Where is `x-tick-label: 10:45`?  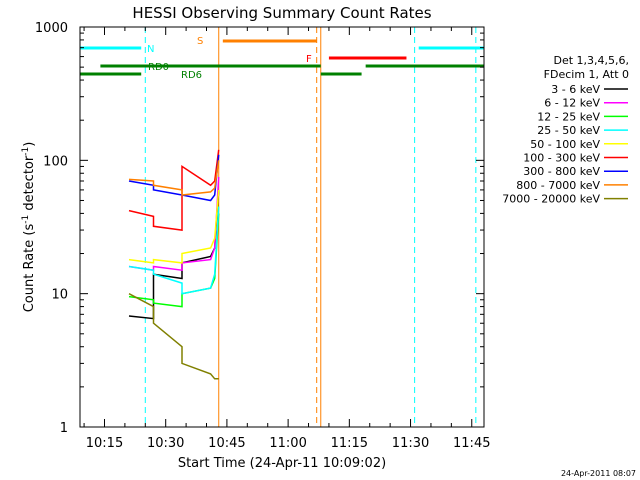
x-tick-label: 10:45 is located at coordinates (226, 443).